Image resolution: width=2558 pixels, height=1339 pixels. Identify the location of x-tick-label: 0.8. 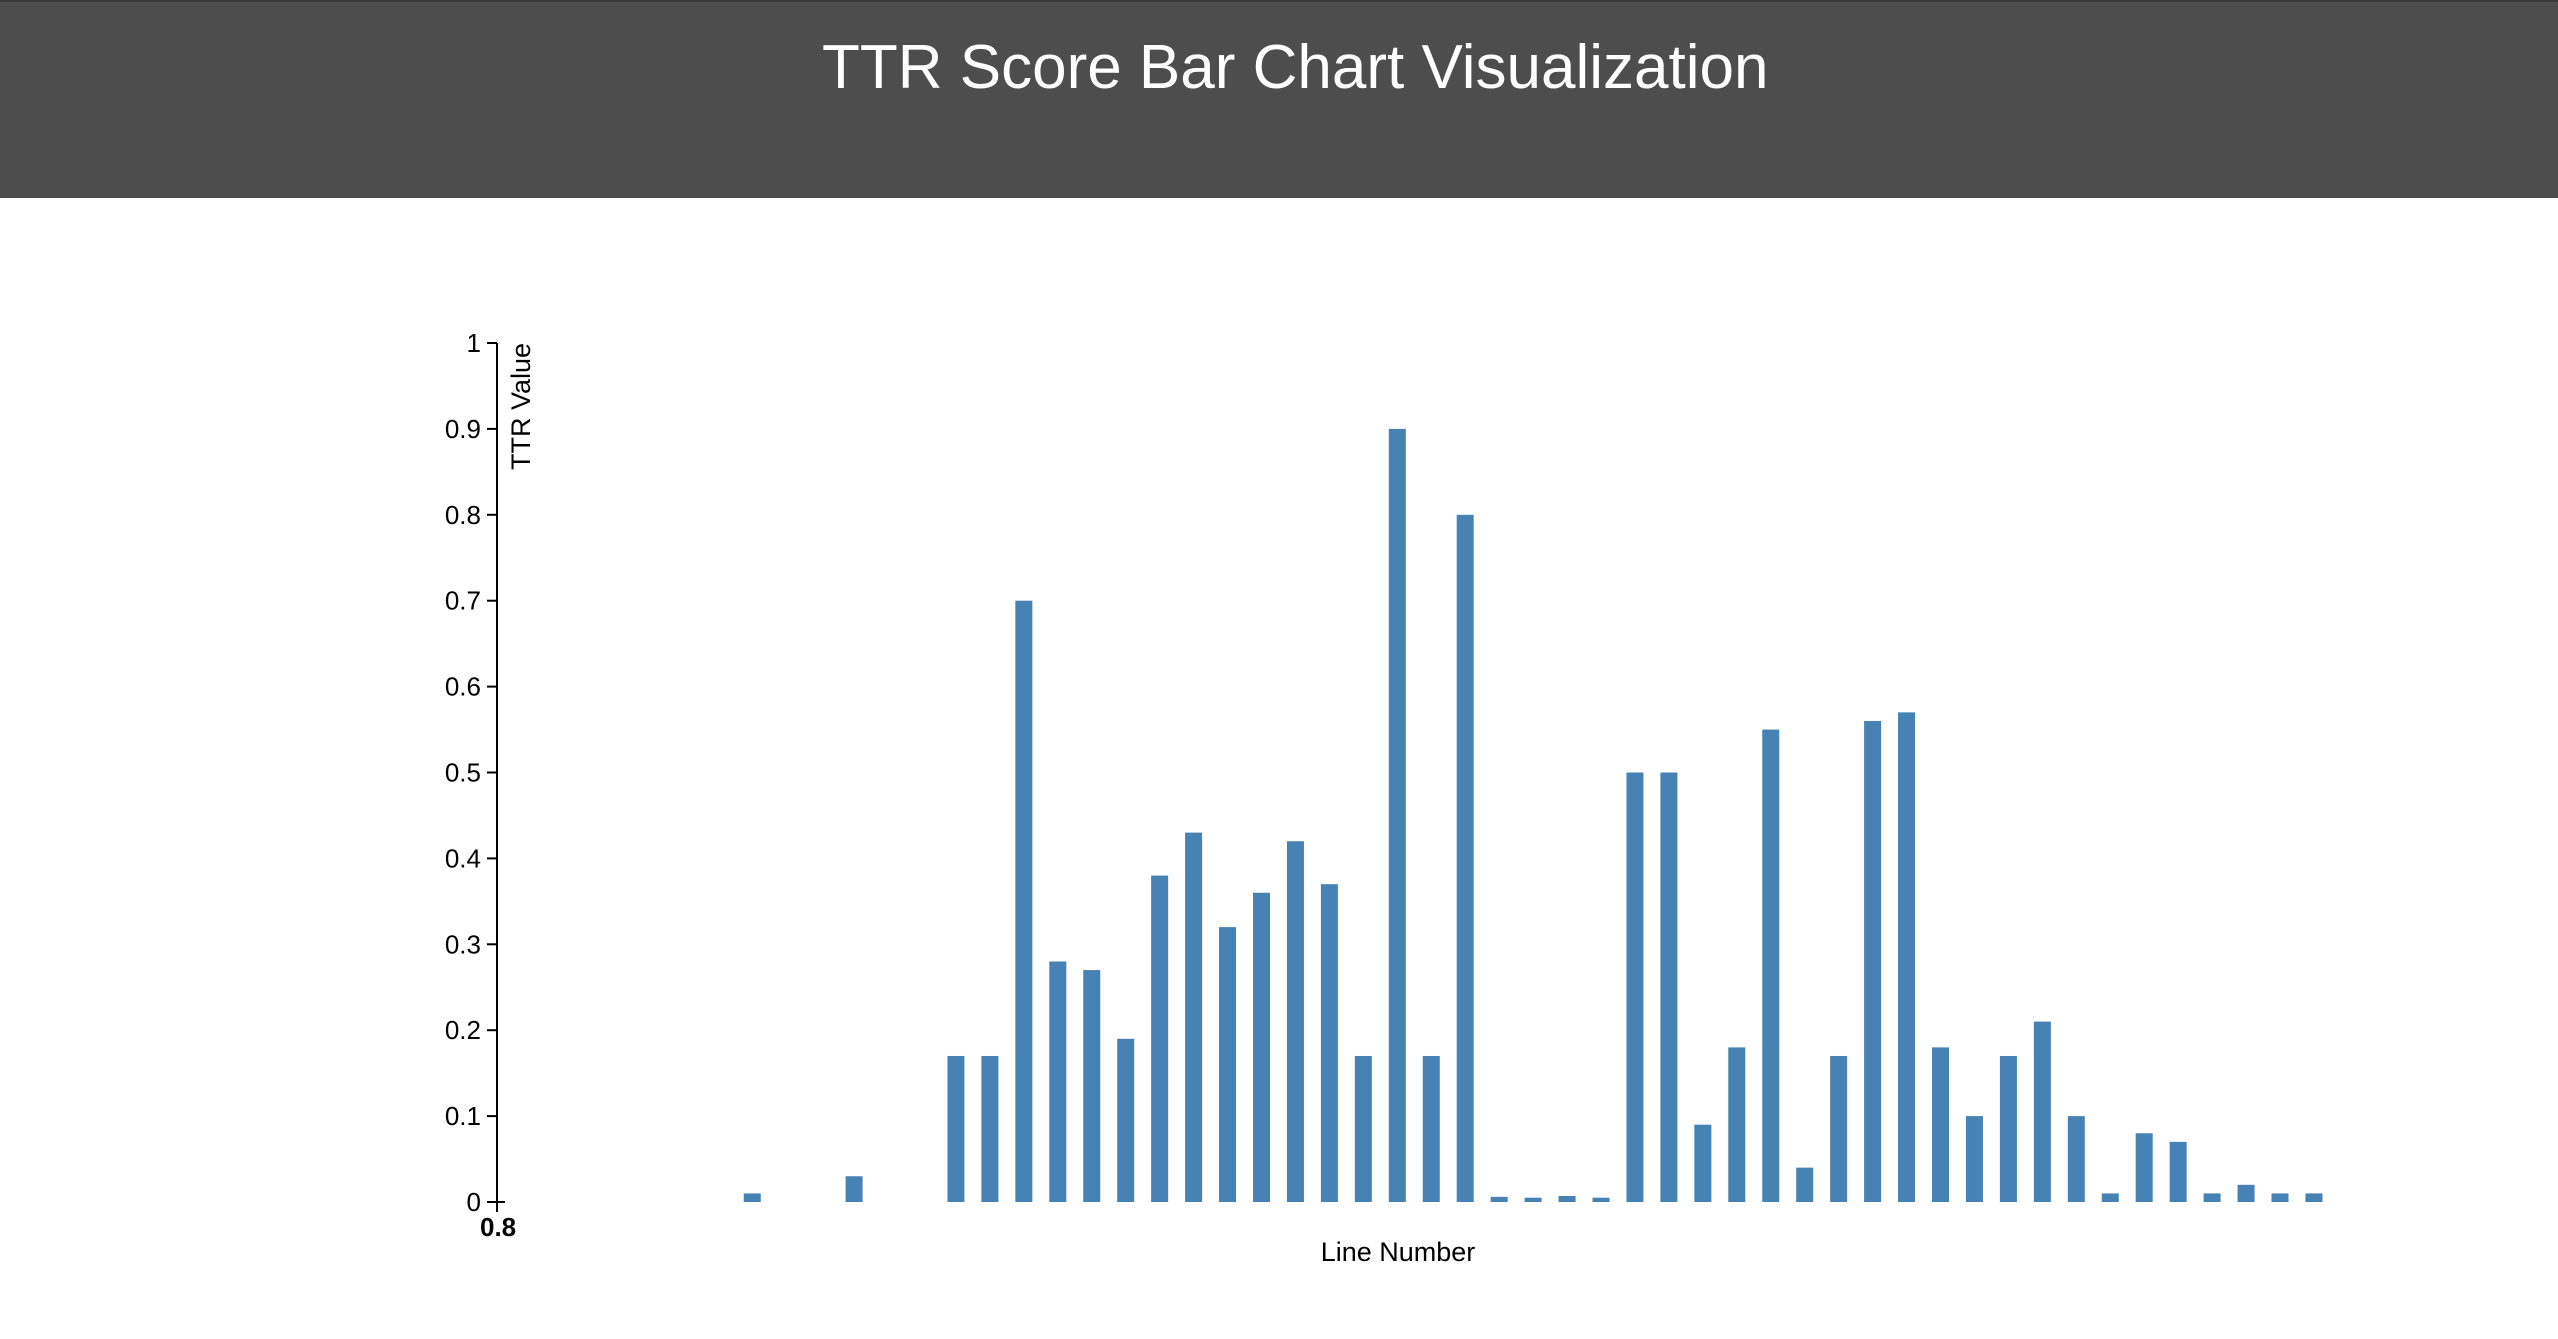
(498, 1227).